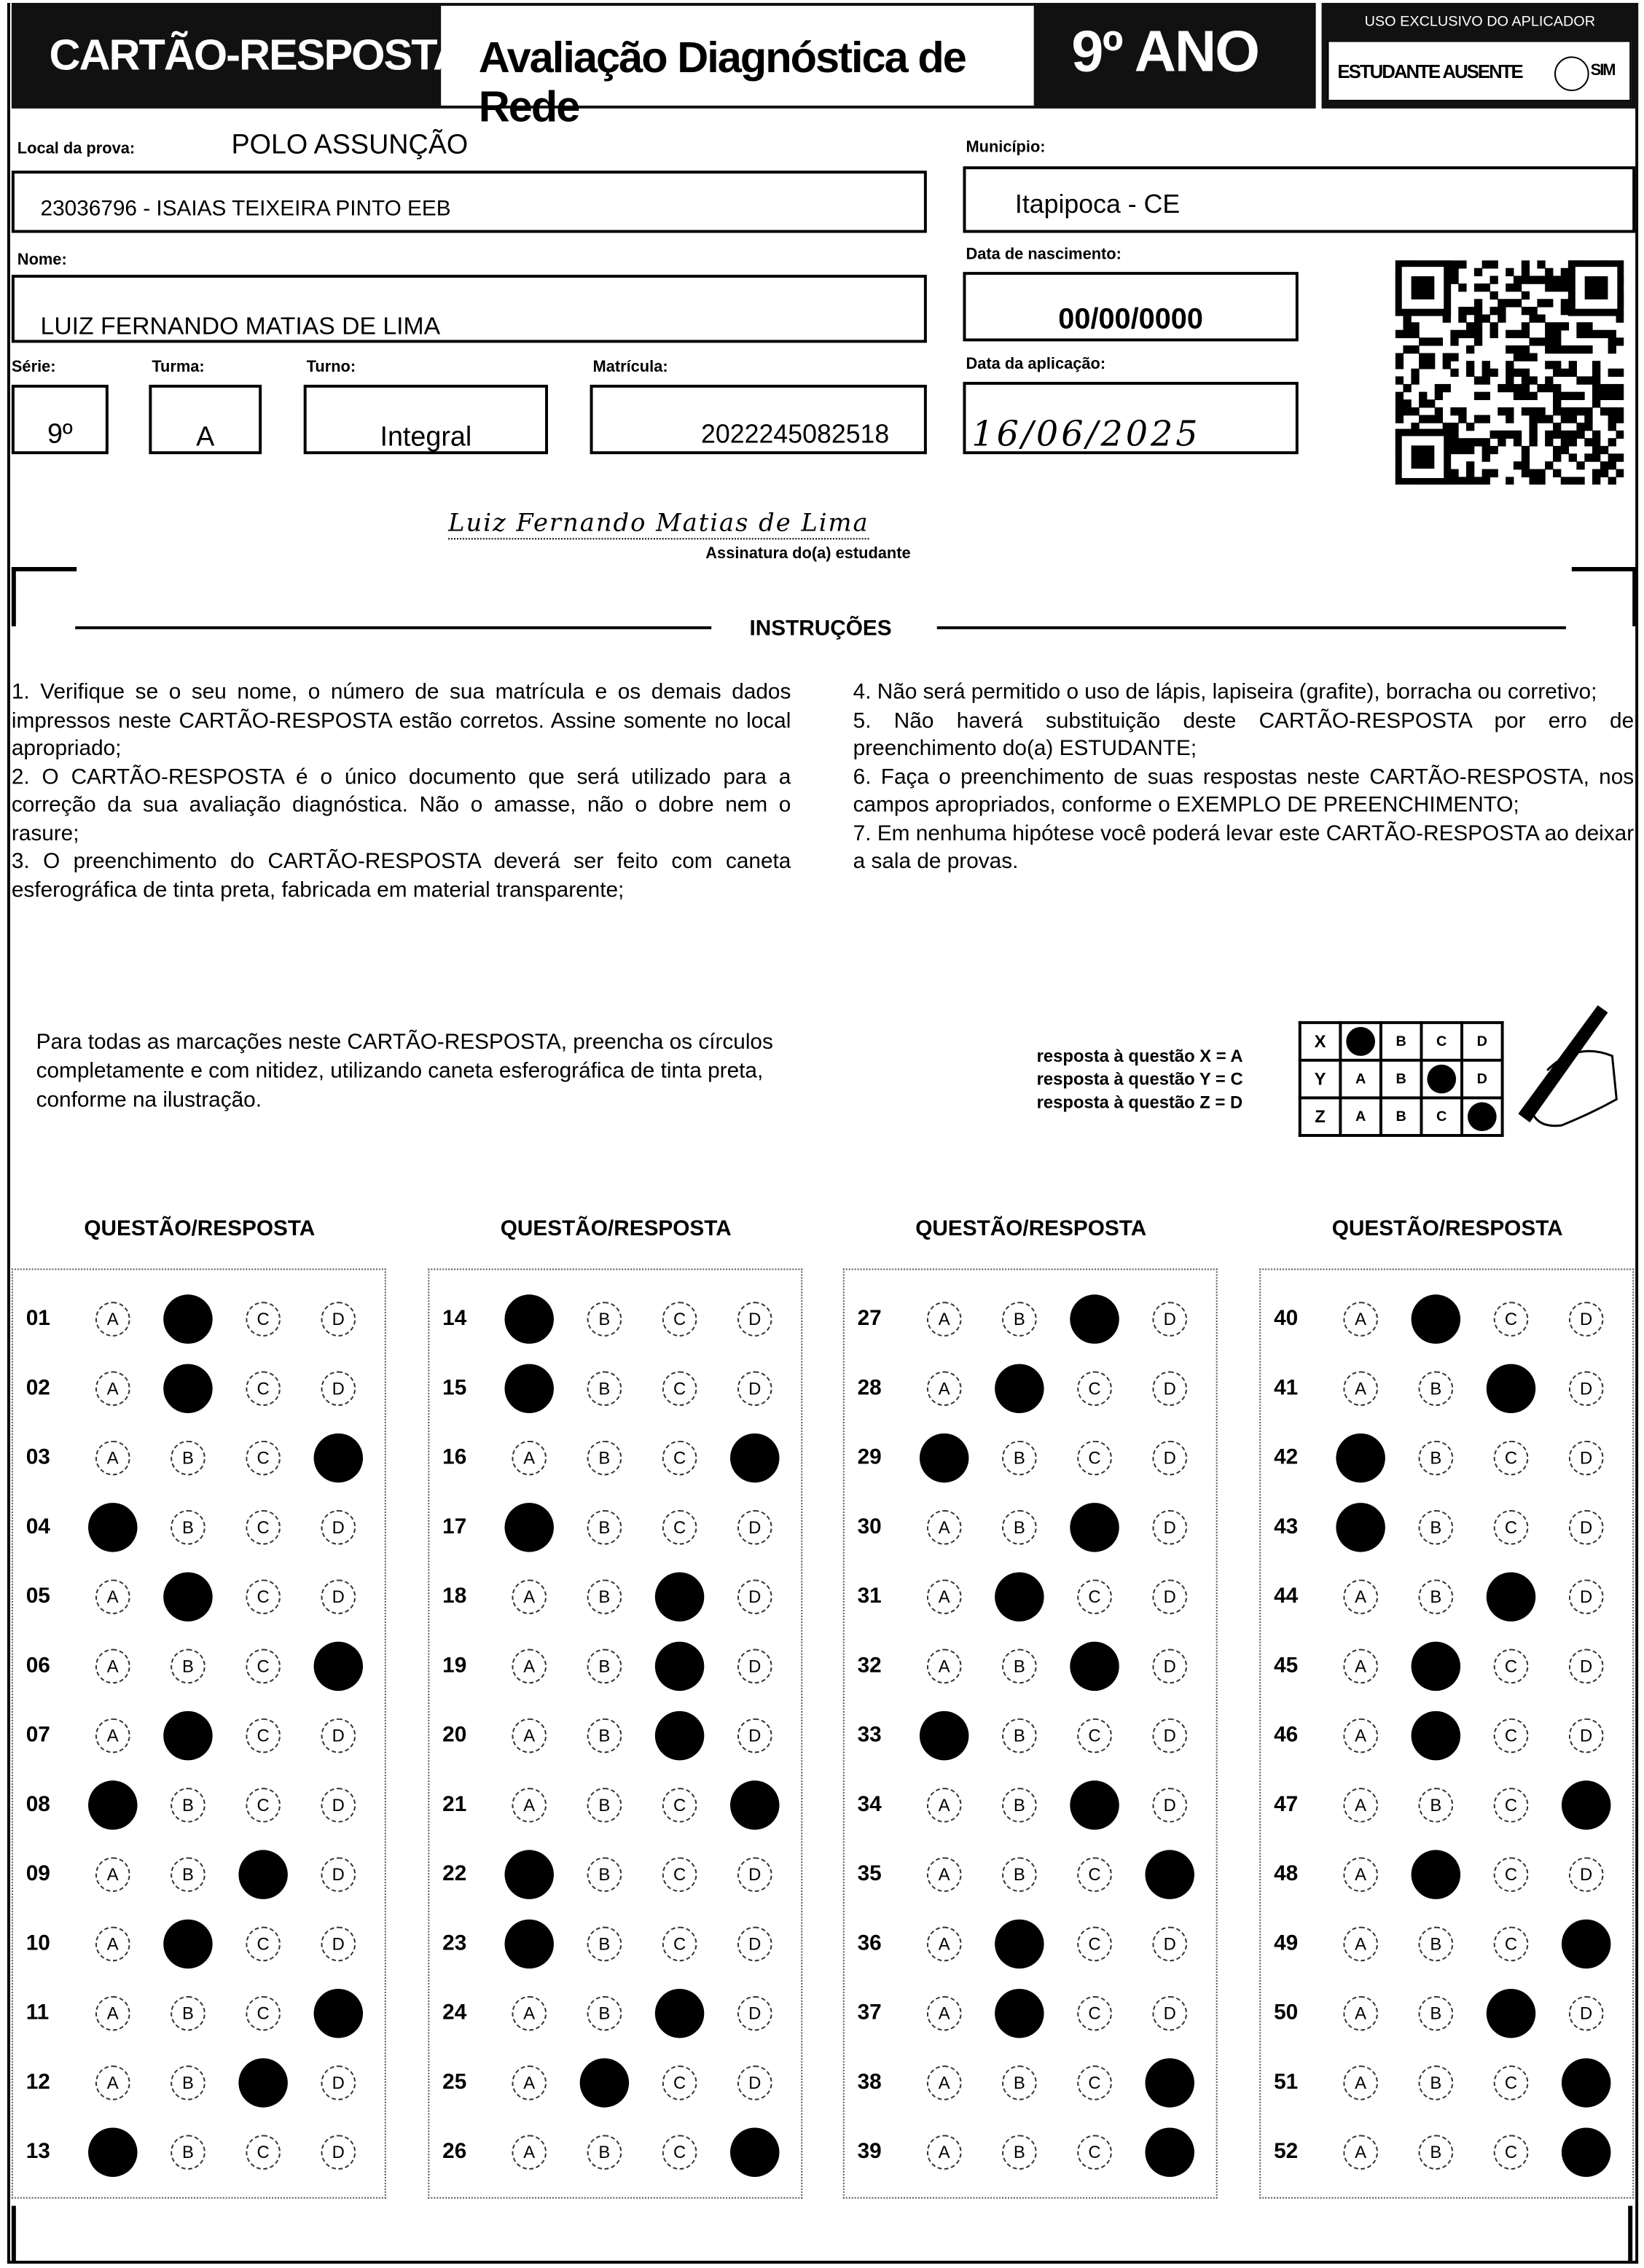 The image size is (1644, 2268). What do you see at coordinates (679, 2153) in the screenshot?
I see `answer-bubble-26-c: C` at bounding box center [679, 2153].